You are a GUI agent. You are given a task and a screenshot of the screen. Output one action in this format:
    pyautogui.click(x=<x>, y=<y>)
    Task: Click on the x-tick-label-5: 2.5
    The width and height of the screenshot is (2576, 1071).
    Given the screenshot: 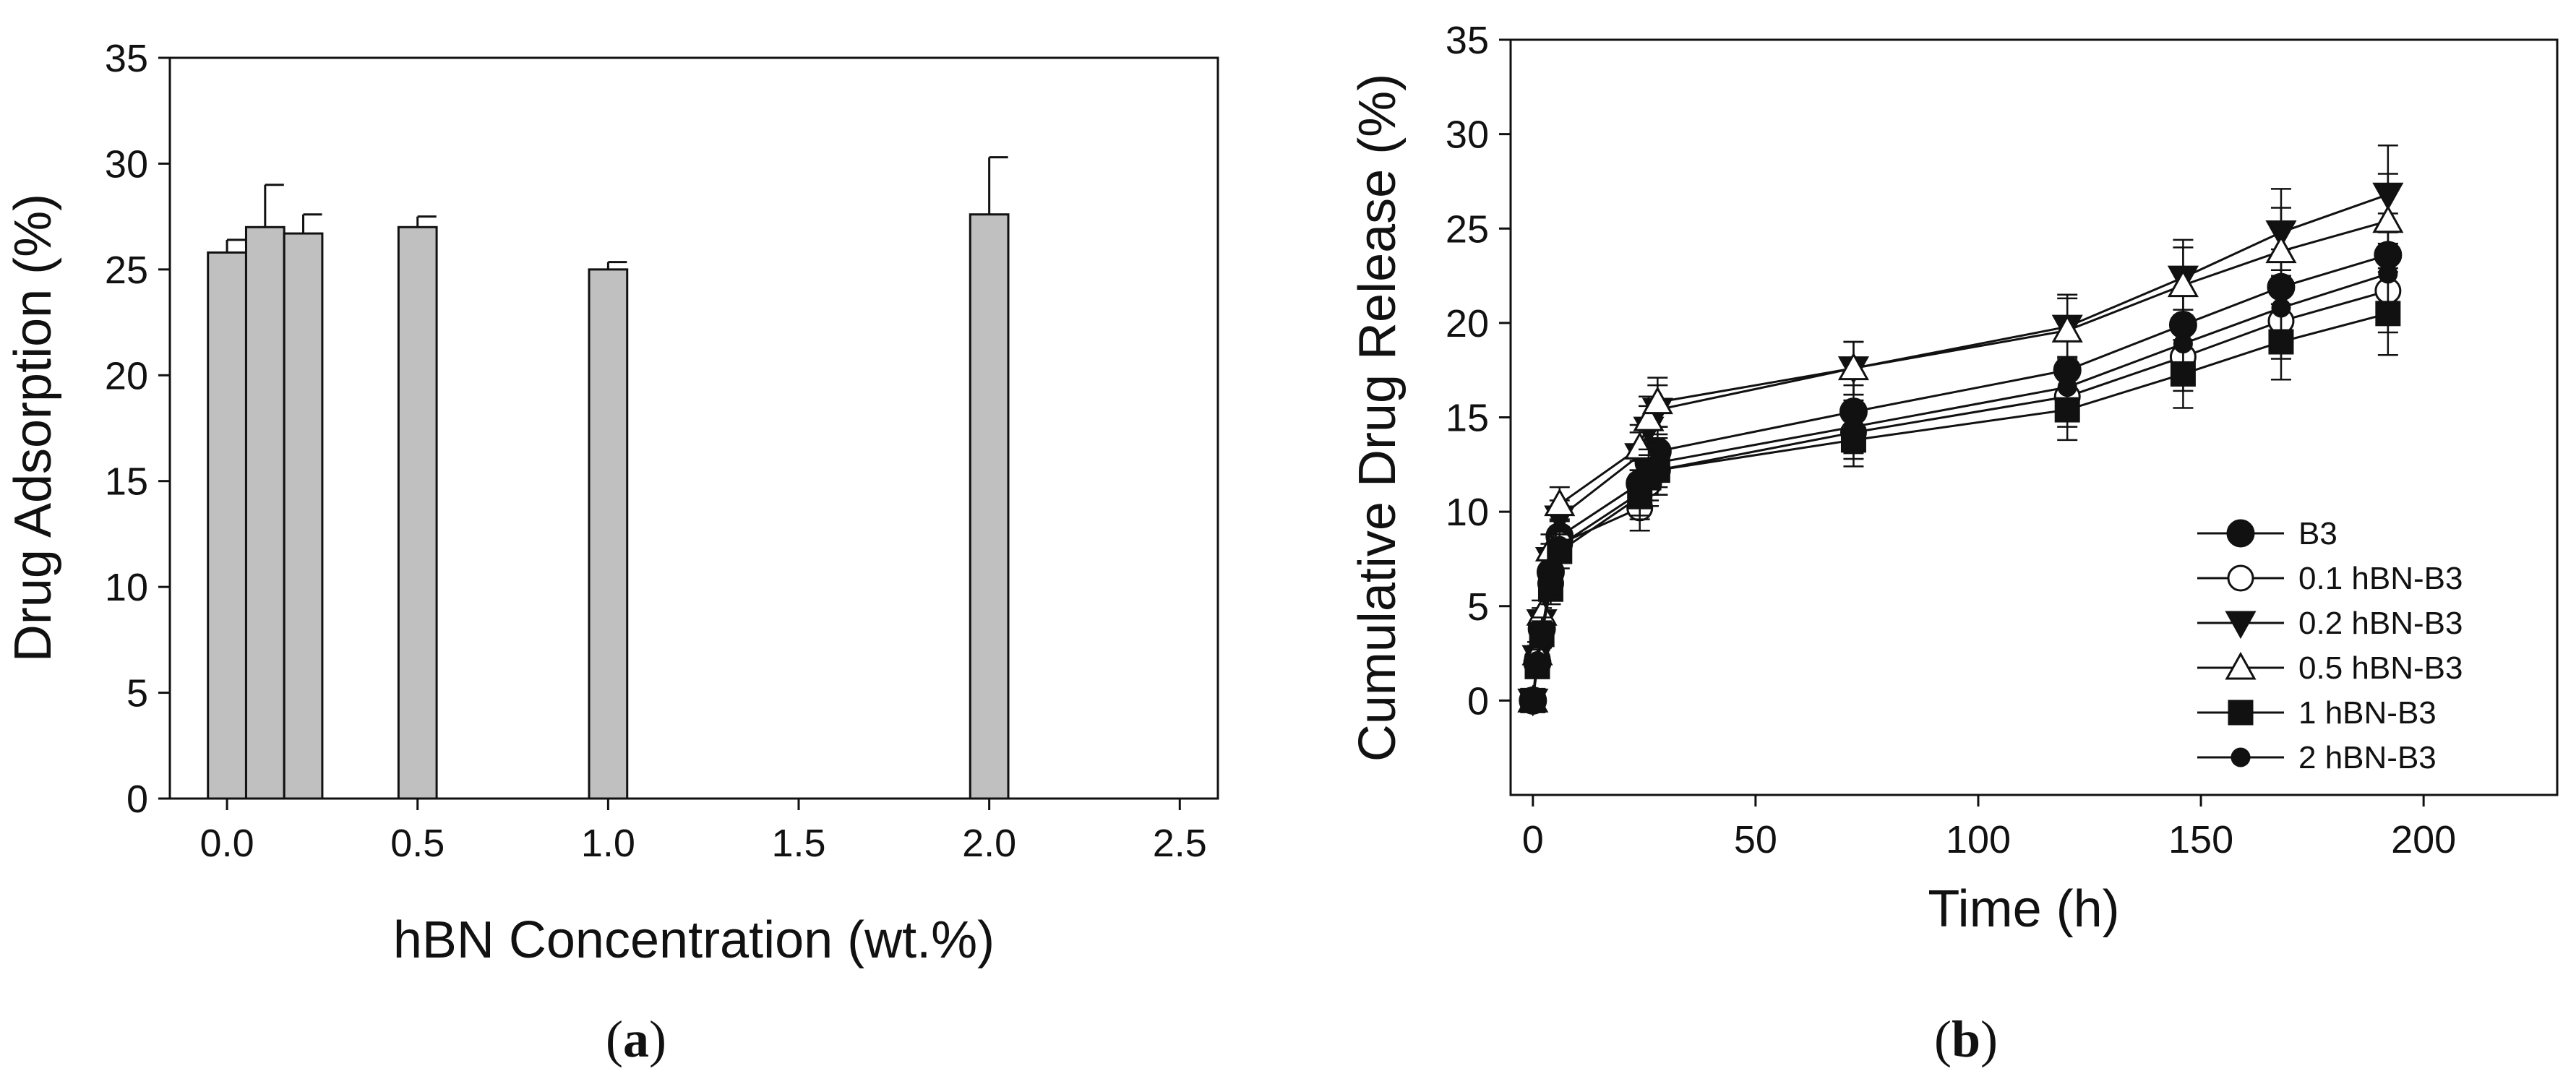 What is the action you would take?
    pyautogui.click(x=1180, y=843)
    